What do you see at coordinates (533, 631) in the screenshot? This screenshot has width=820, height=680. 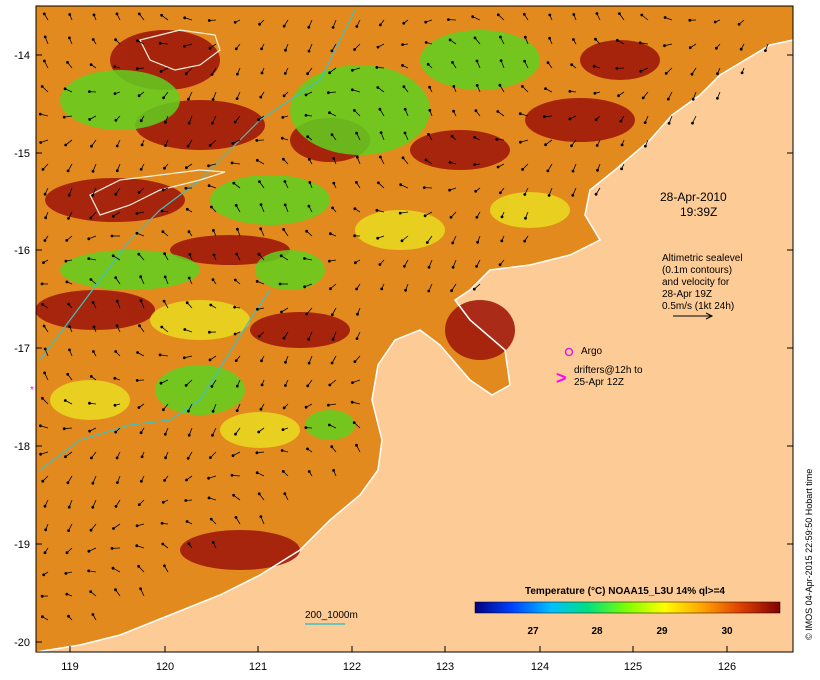 I see `colorbar-tick-0: 27` at bounding box center [533, 631].